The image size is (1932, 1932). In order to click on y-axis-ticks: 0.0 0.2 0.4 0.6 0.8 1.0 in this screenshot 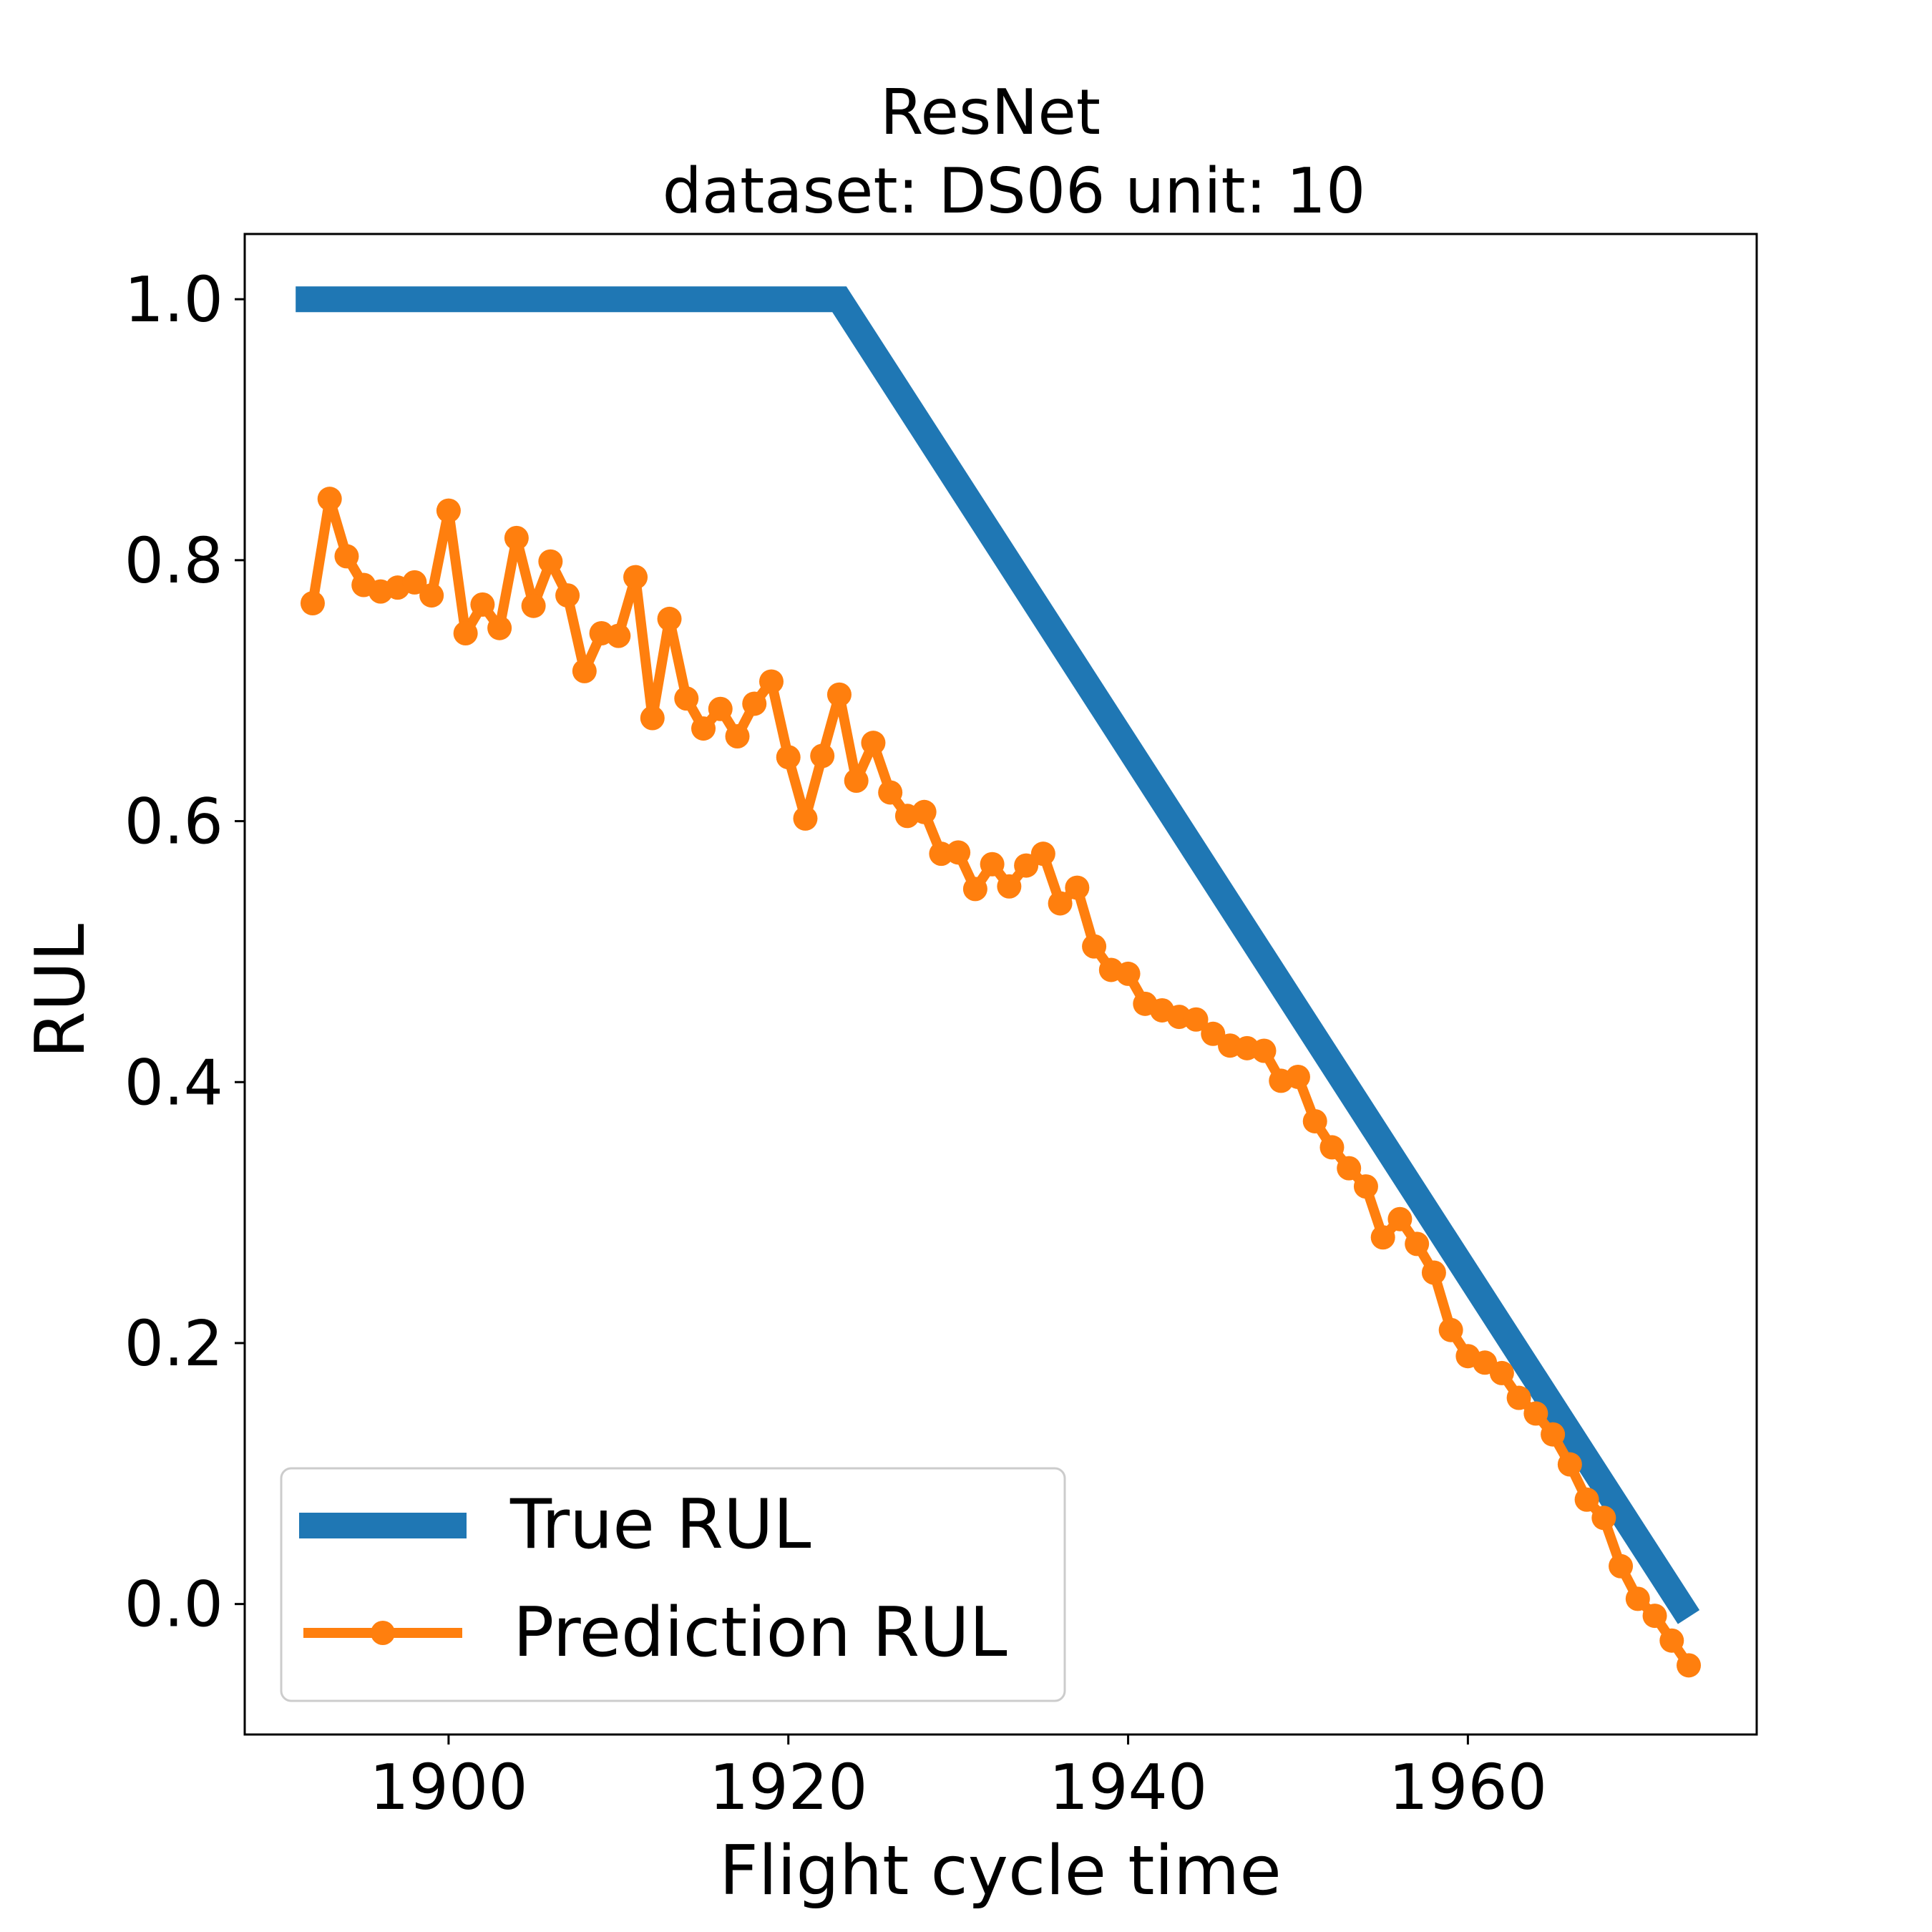, I will do `click(185, 952)`.